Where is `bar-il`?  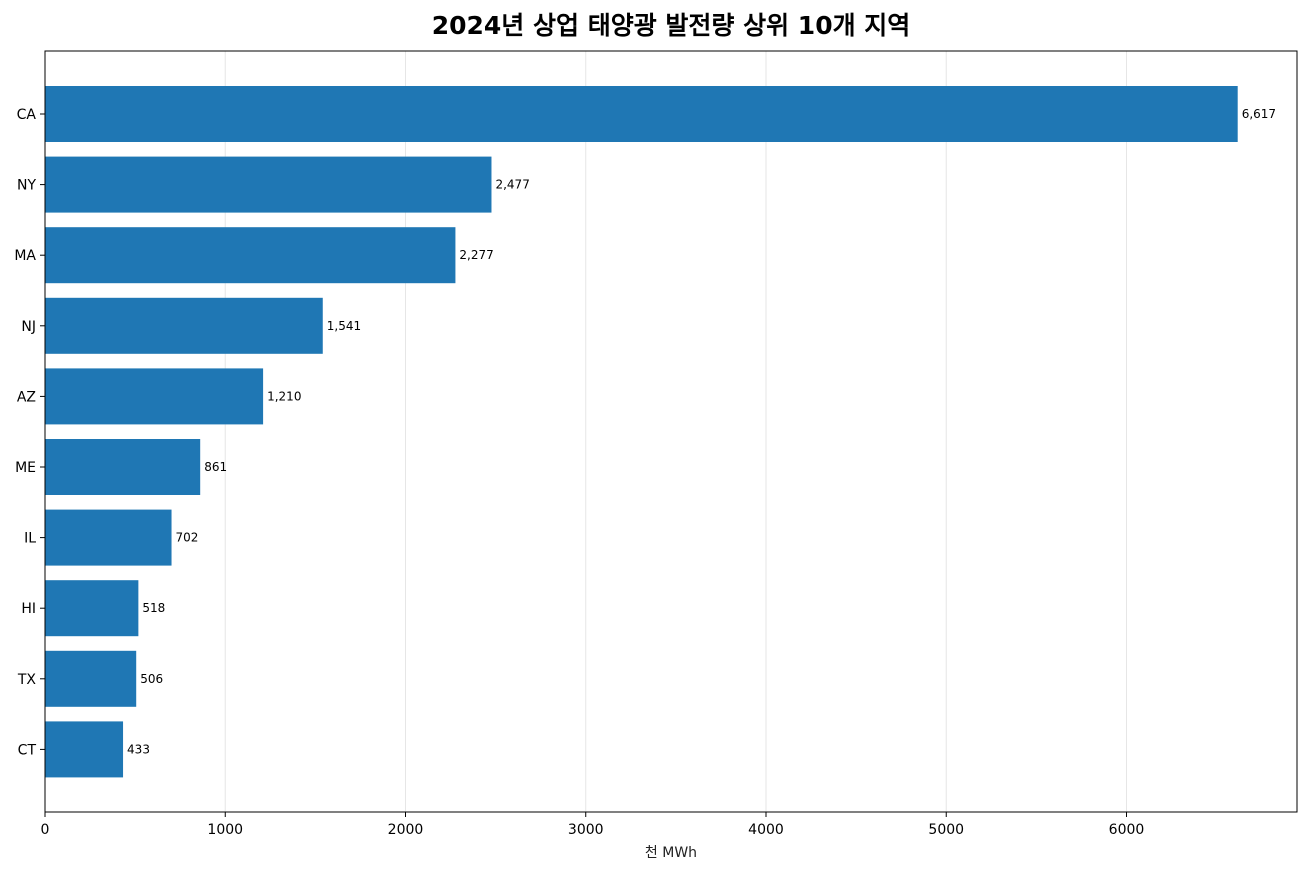
bar-il is located at coordinates (108, 537).